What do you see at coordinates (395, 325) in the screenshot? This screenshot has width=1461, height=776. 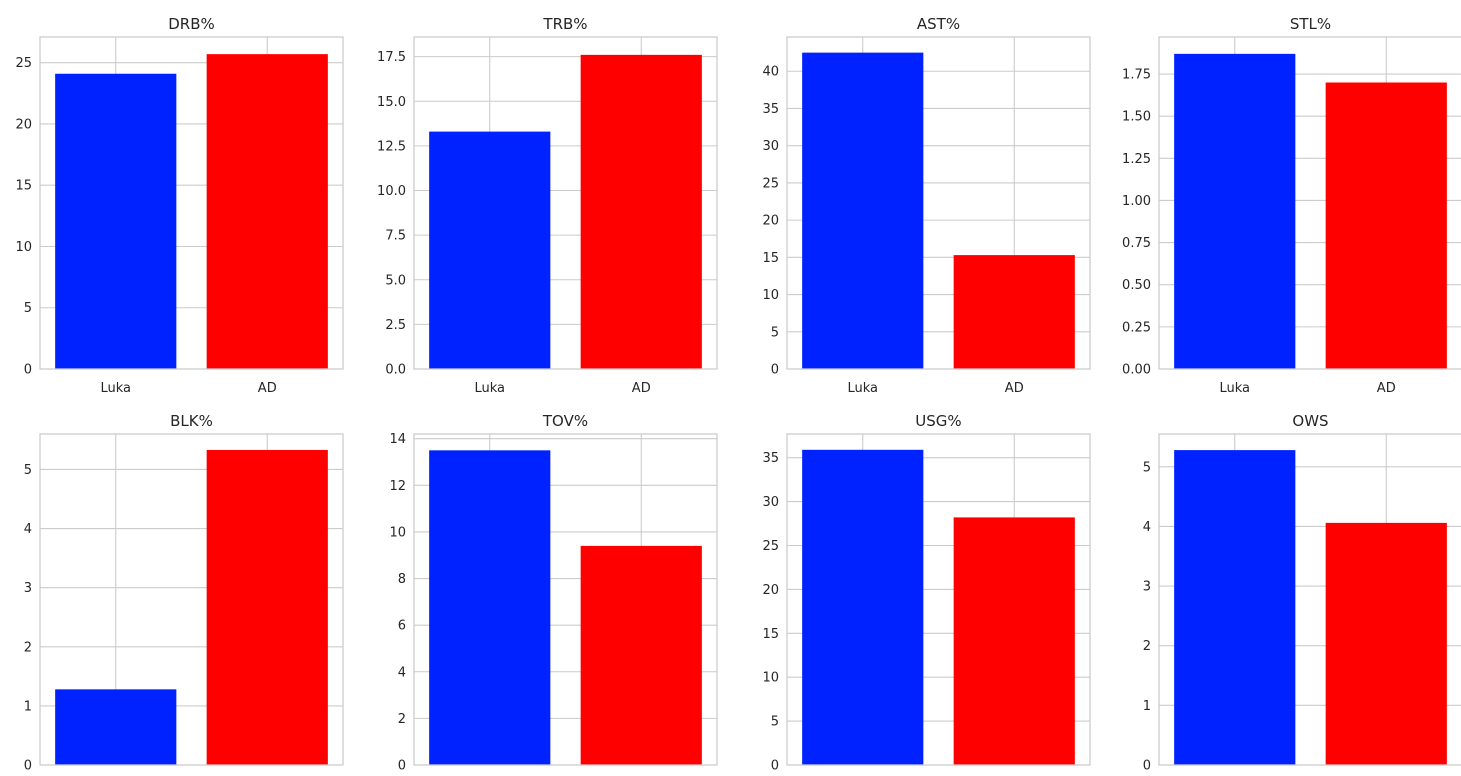 I see `y-tick-label: 2.5` at bounding box center [395, 325].